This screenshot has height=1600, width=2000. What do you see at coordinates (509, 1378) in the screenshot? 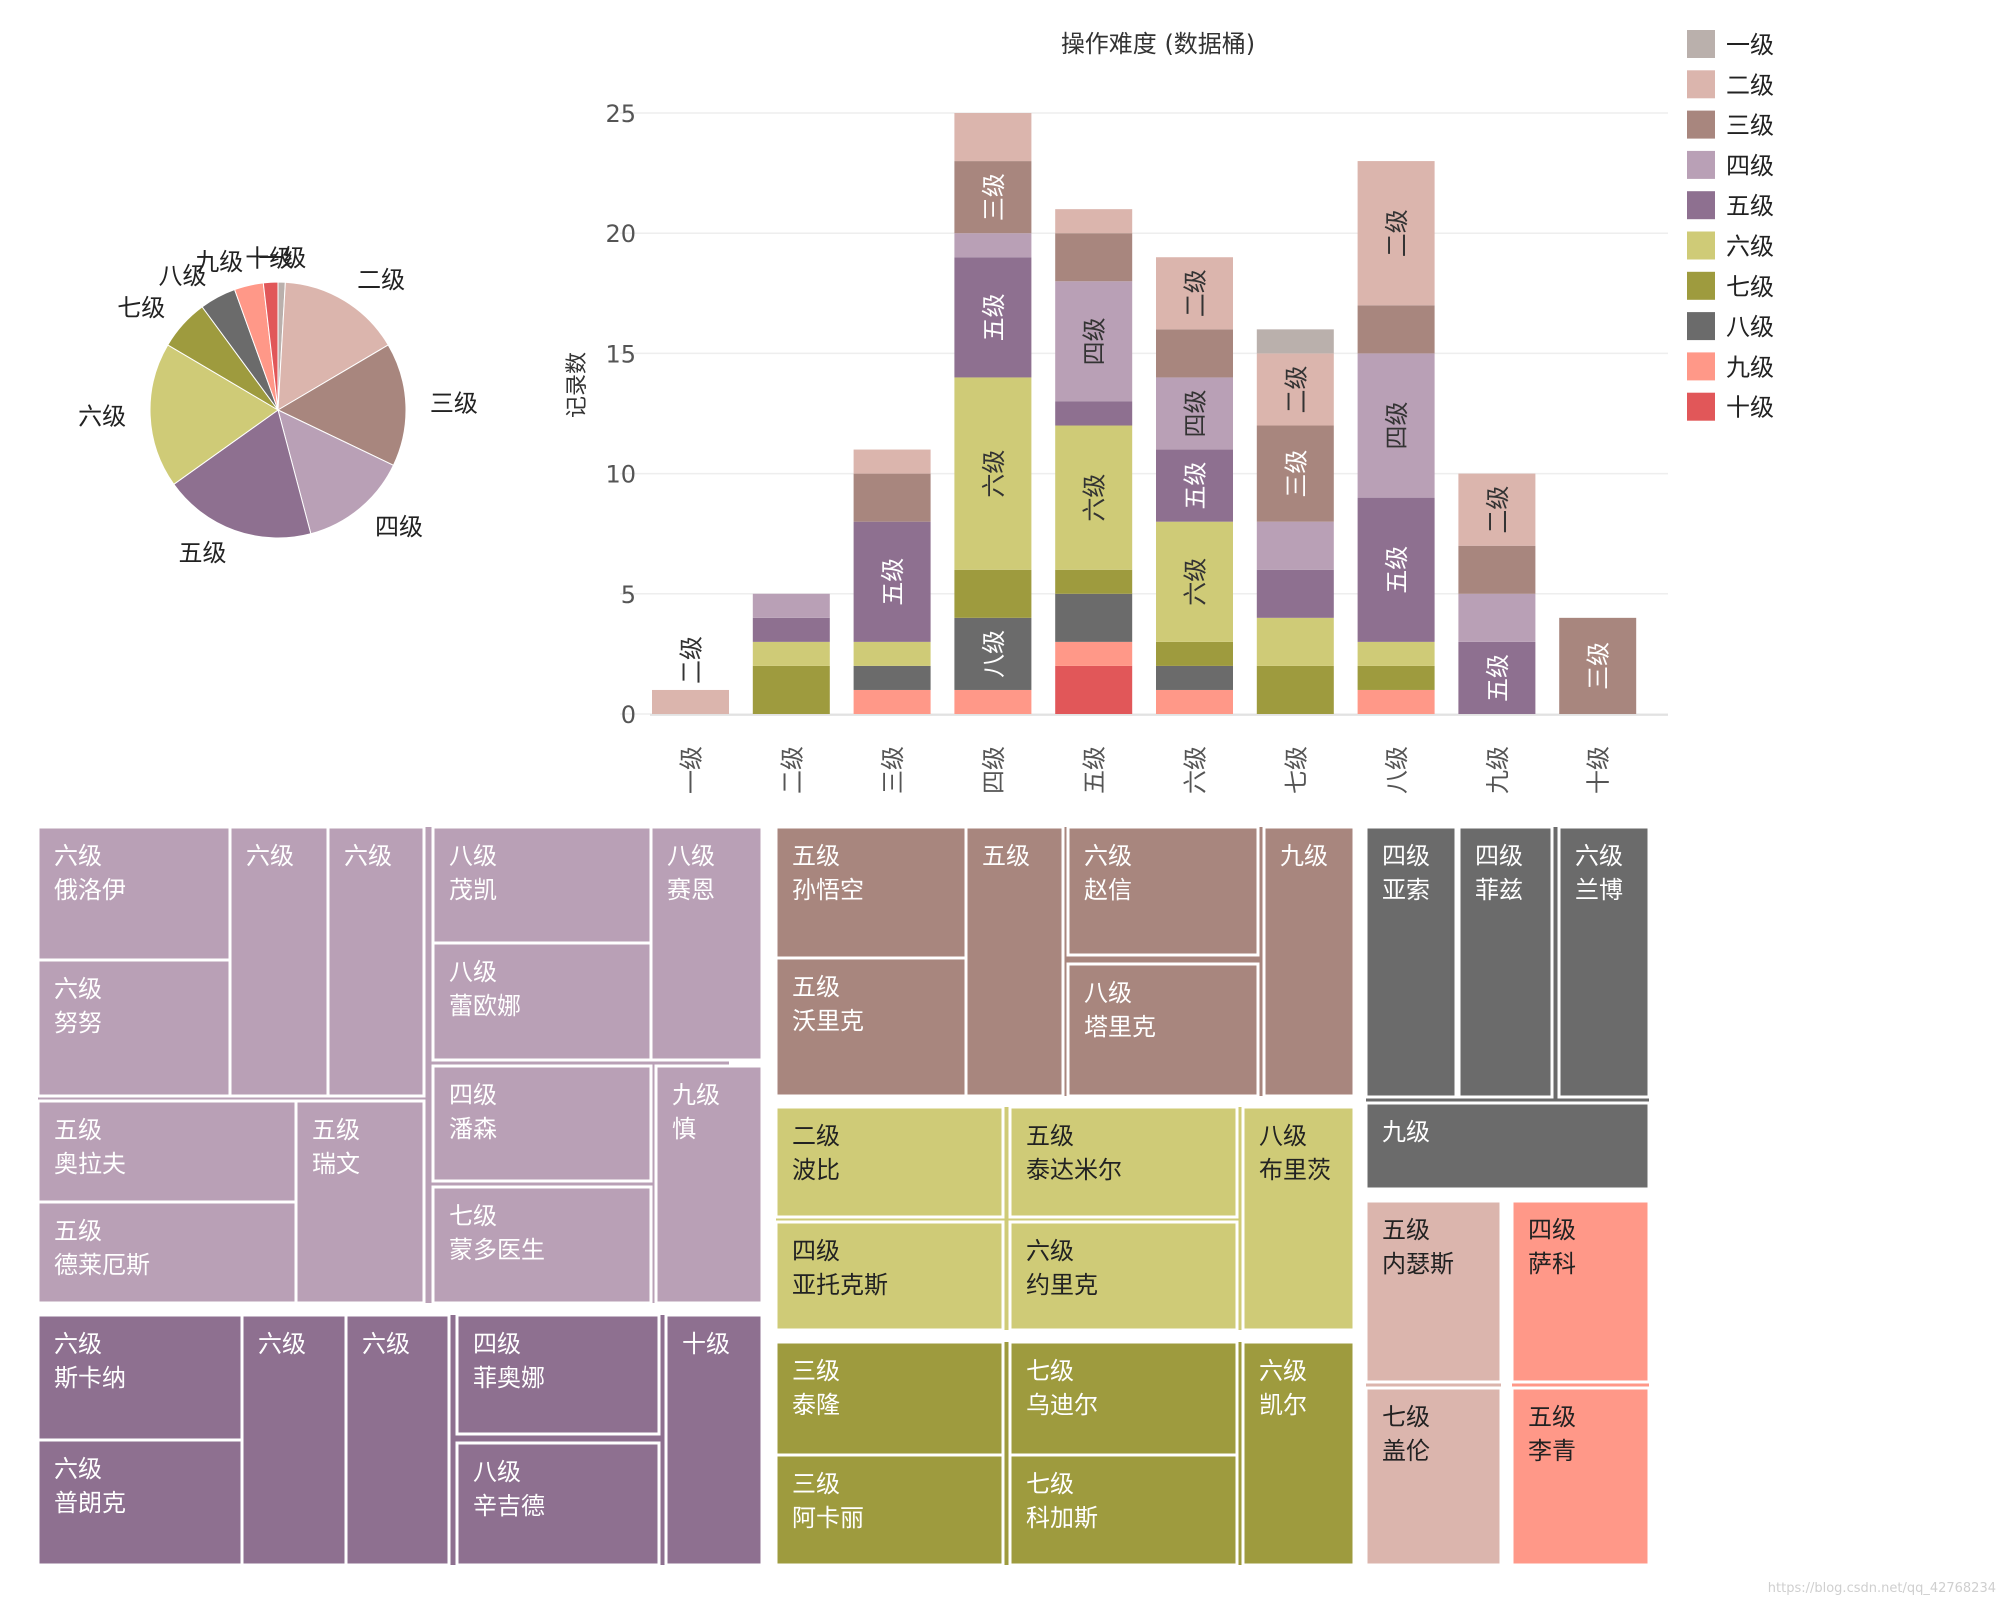
I see `treemap-tile-name: 菲奥娜` at bounding box center [509, 1378].